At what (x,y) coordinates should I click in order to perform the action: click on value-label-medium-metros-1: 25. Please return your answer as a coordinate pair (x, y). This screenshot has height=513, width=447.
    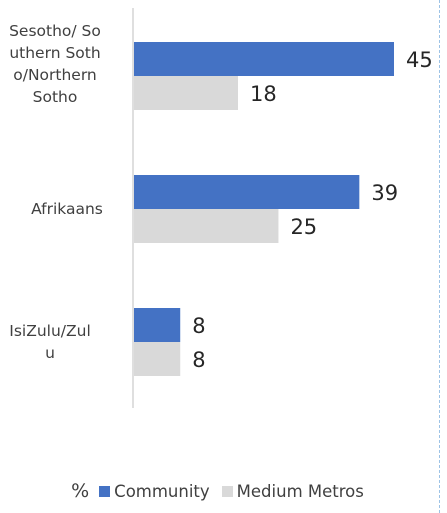
    Looking at the image, I should click on (303, 227).